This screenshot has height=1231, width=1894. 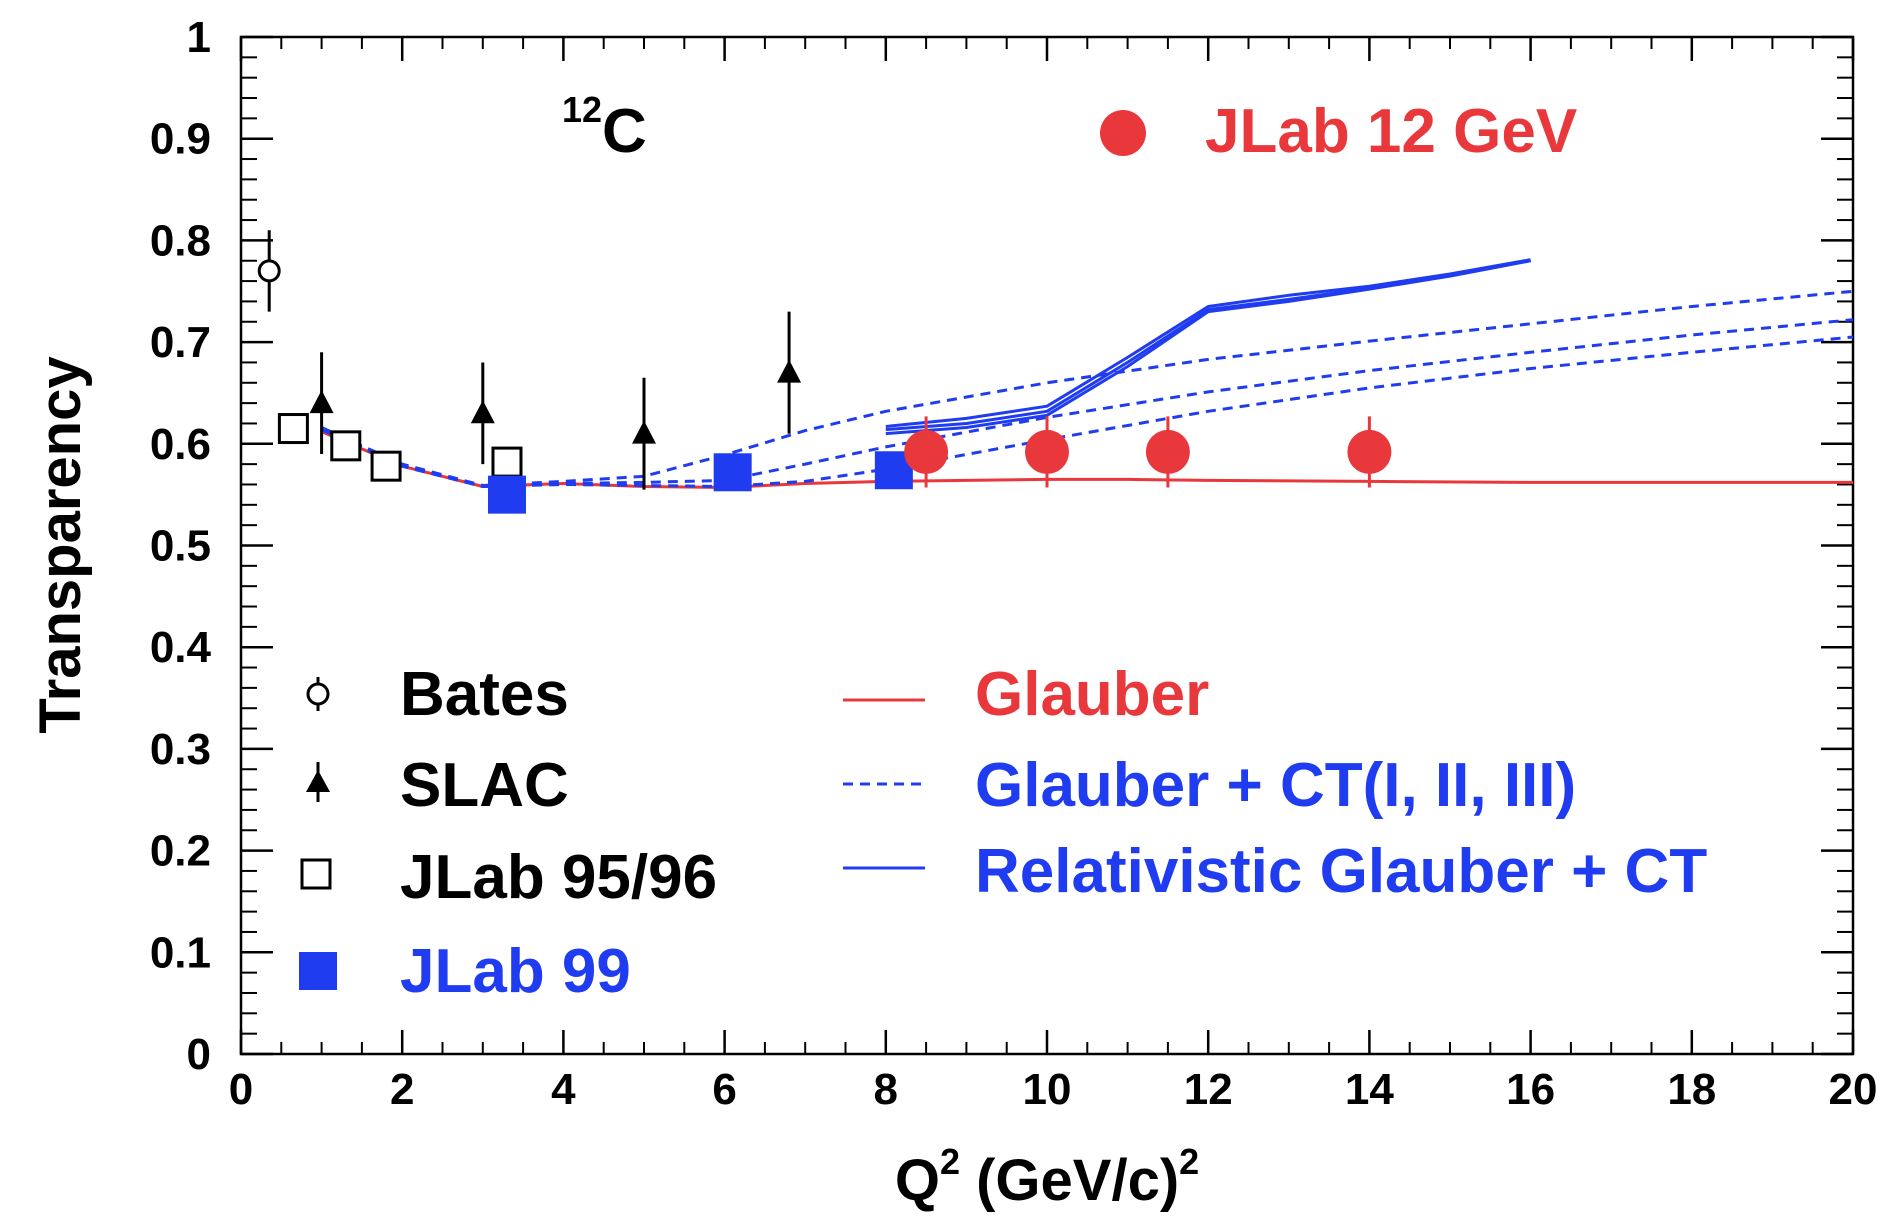 I want to click on legend-item-slac: SLAC, so click(x=437, y=785).